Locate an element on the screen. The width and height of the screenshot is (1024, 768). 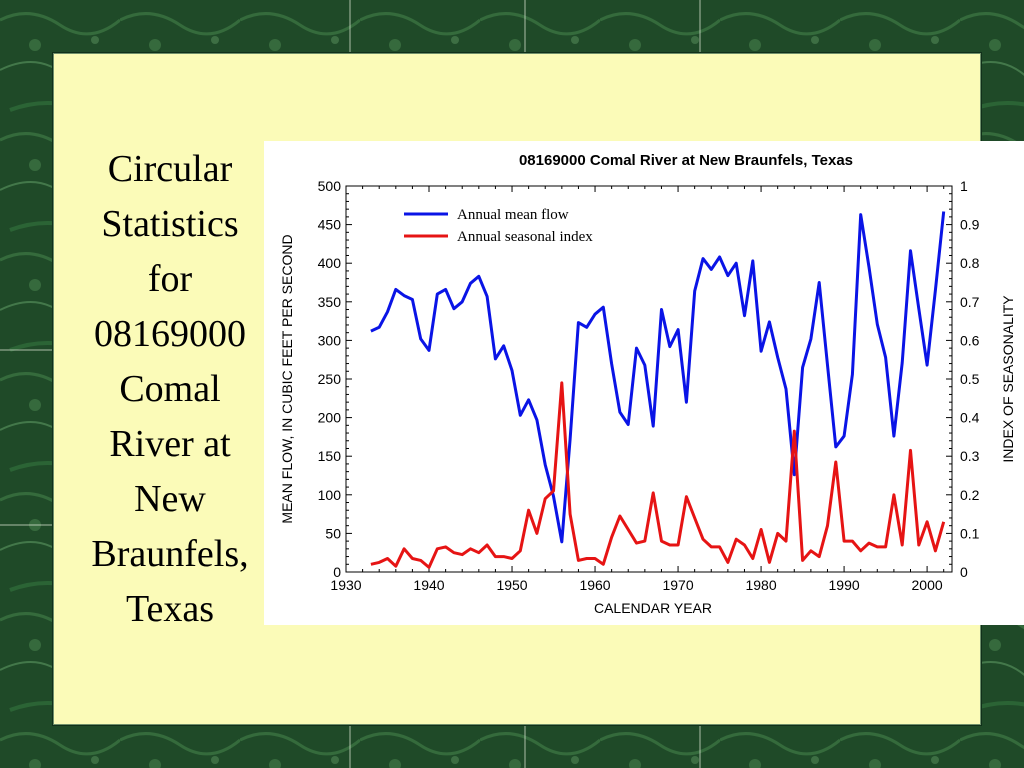
y-tick-label: 200 is located at coordinates (330, 418).